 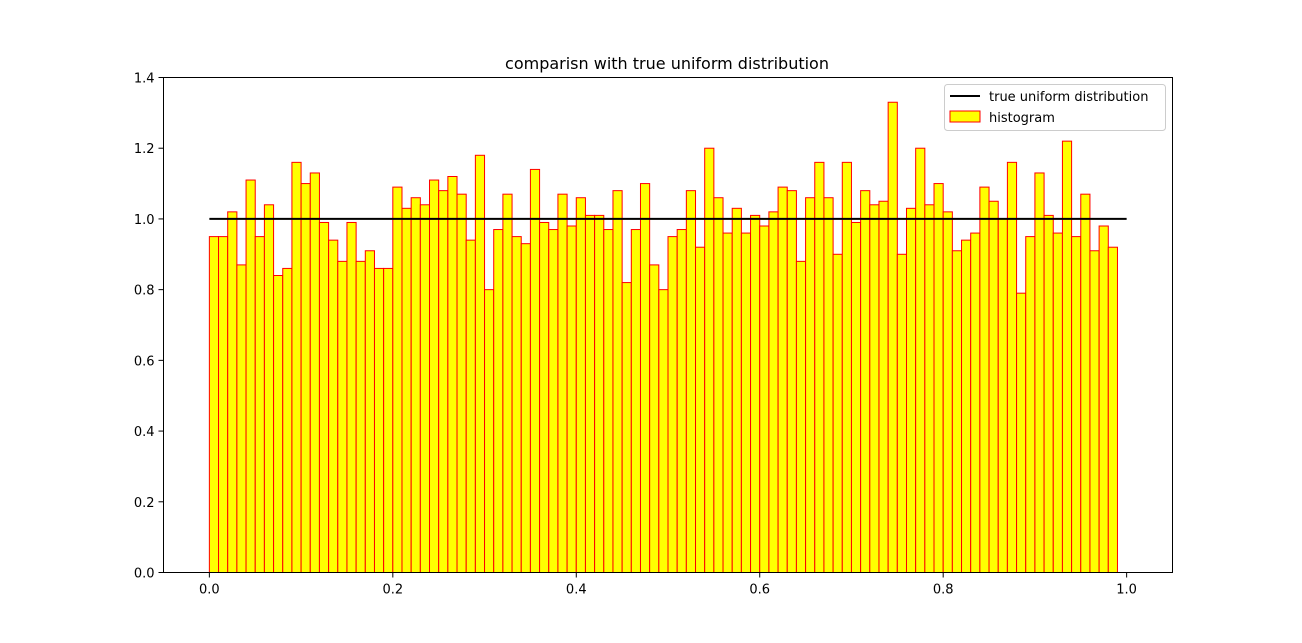 What do you see at coordinates (144, 503) in the screenshot?
I see `y-tick-label: 0.2` at bounding box center [144, 503].